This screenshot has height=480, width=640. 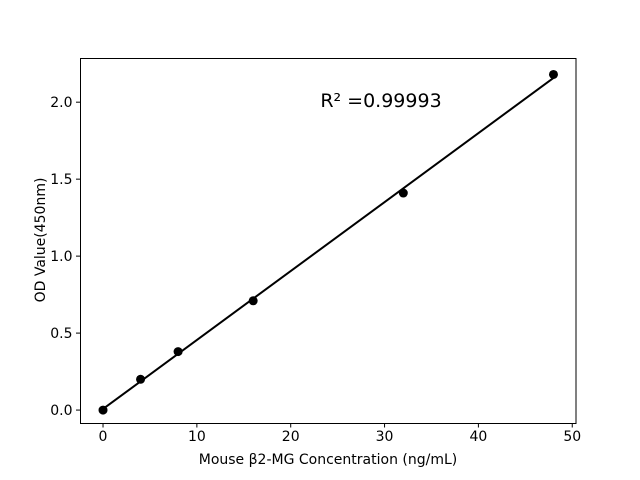 I want to click on x-tick-label: 50, so click(x=572, y=437).